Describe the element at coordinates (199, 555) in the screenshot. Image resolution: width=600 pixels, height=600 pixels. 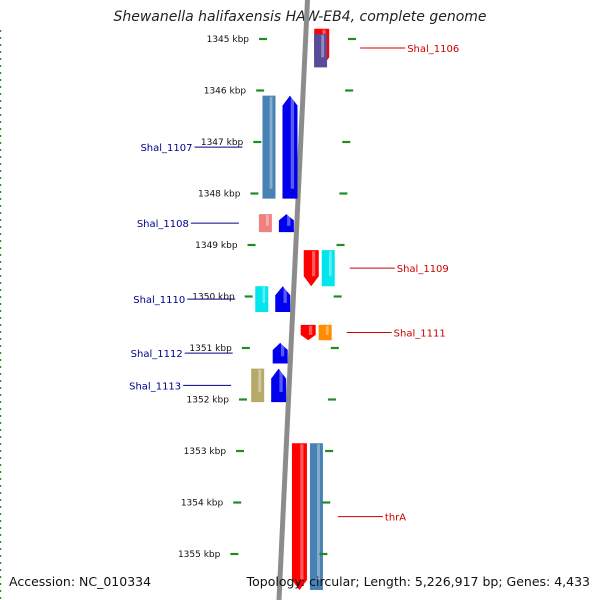
I see `axis-tick-label: 1355 kbp` at that location.